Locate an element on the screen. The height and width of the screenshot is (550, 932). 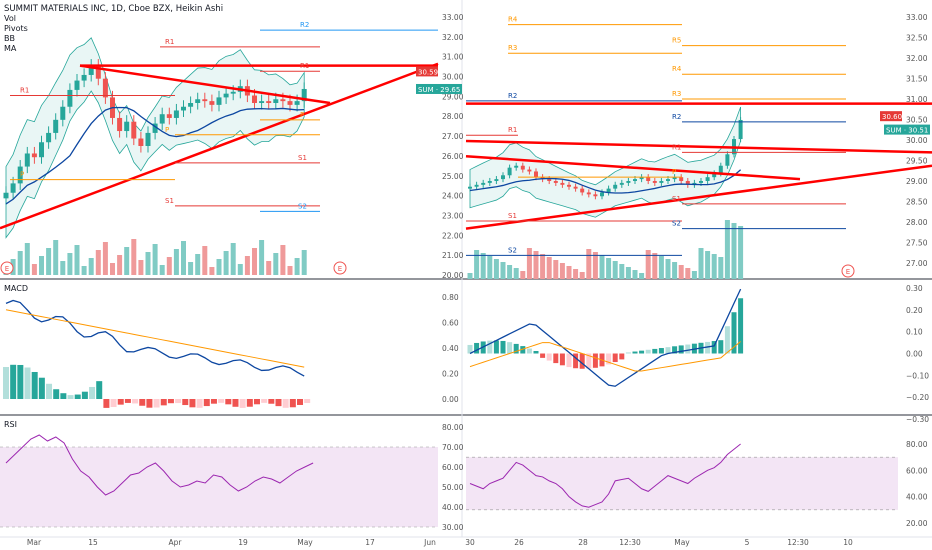
right-price-axis-tick: 27.00 is located at coordinates (917, 263).